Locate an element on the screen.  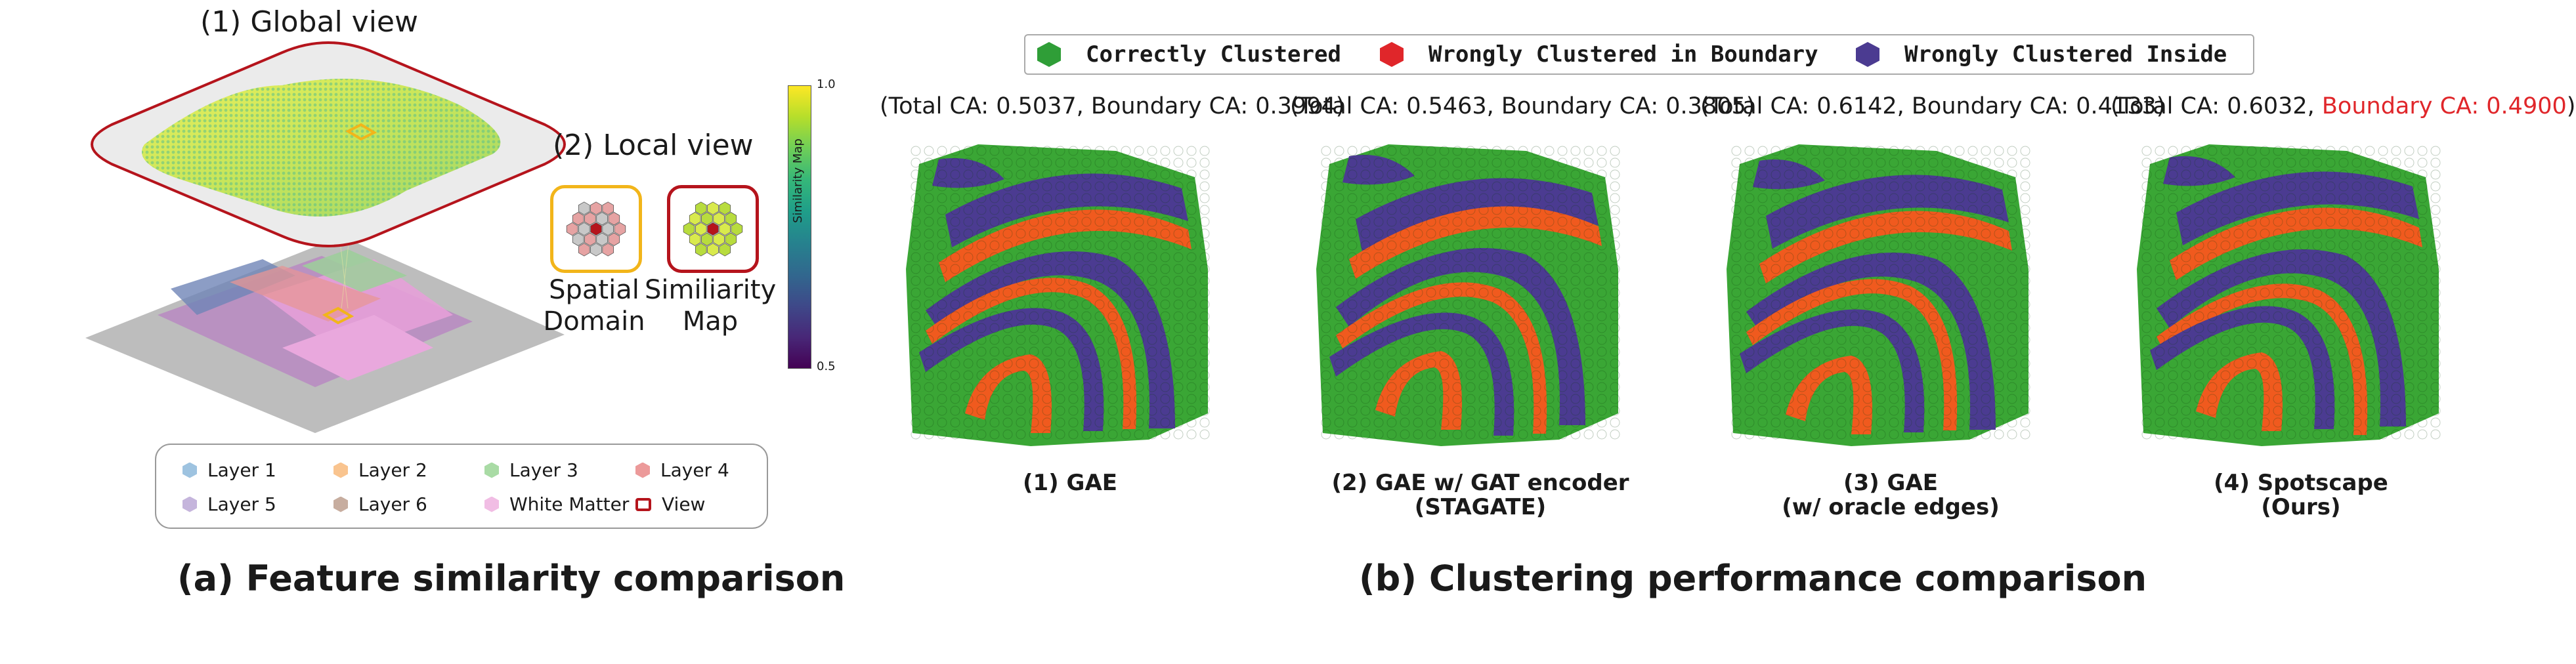
method-caption: (1) GAE is located at coordinates (1070, 483).